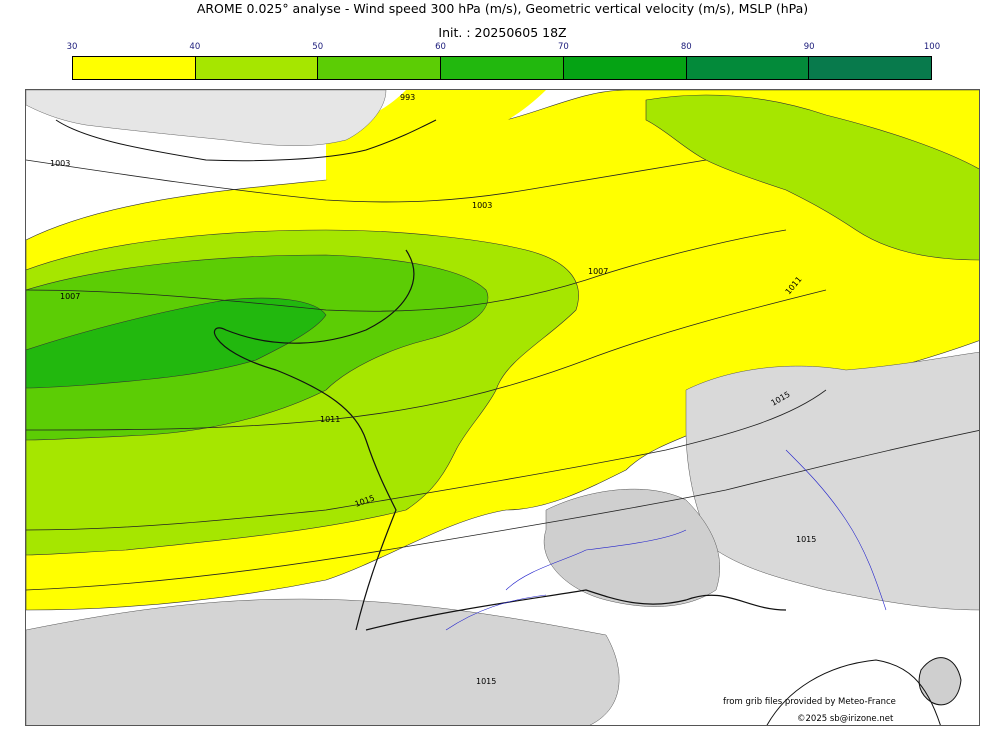  Describe the element at coordinates (809, 47) in the screenshot. I see `colorbar-tick: 90` at that location.